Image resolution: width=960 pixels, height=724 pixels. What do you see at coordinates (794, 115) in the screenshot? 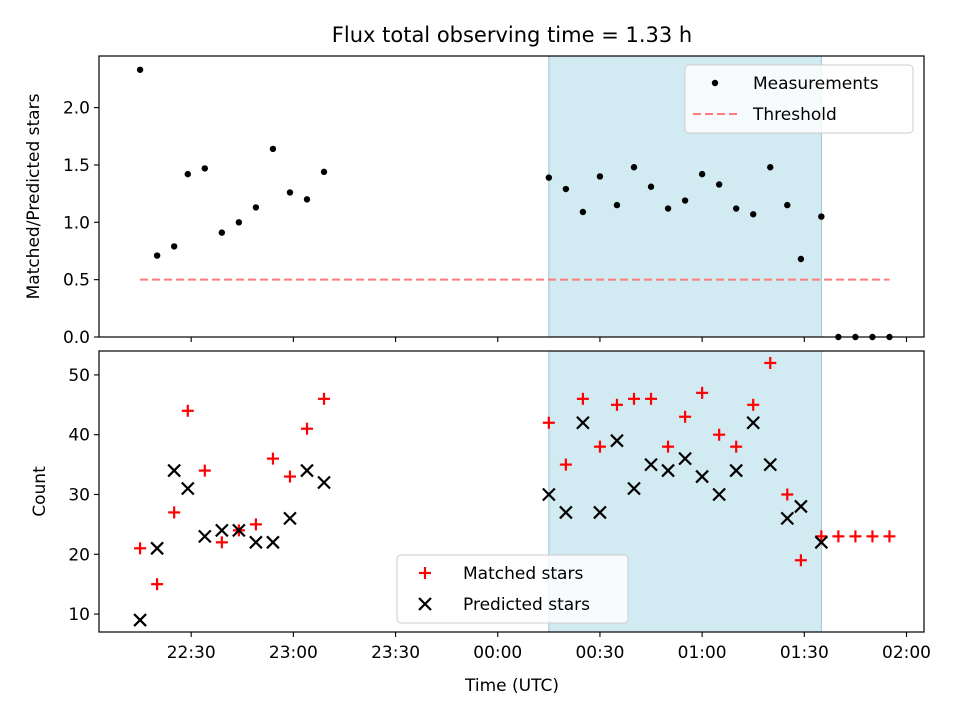
I see `legend-label: Threshold` at bounding box center [794, 115].